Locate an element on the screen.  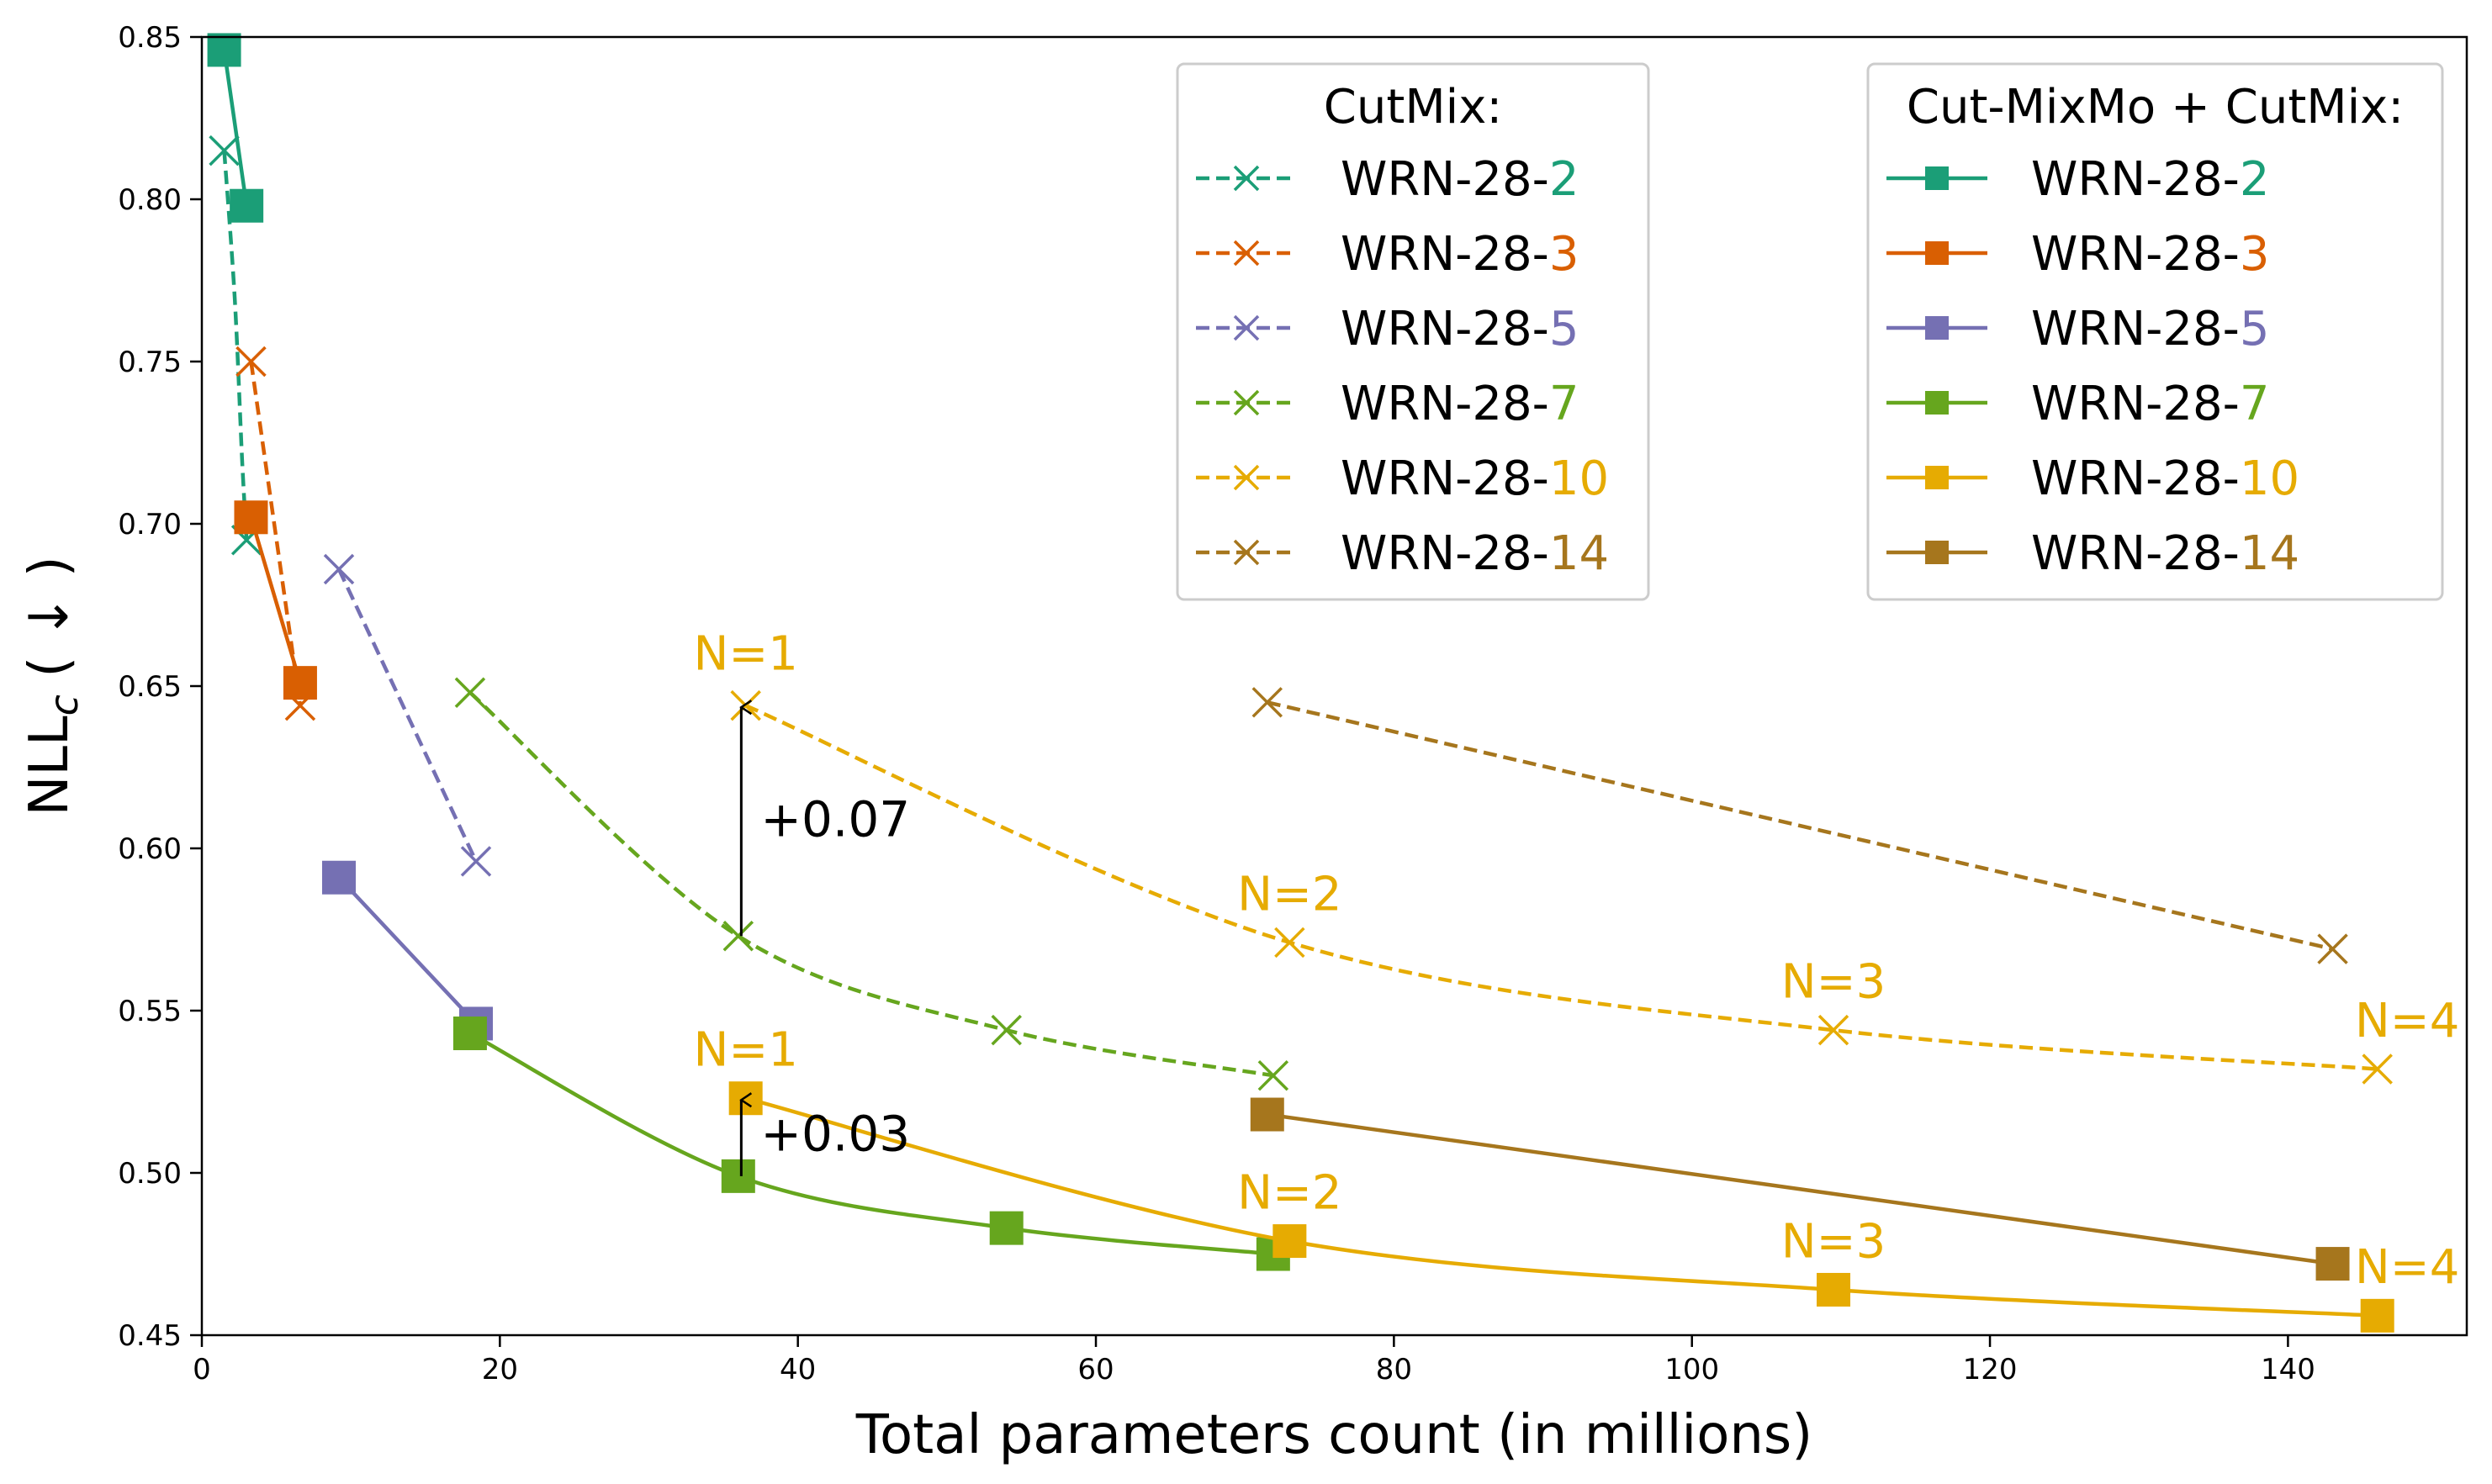
n-annotation: N=3 is located at coordinates (1833, 1241).